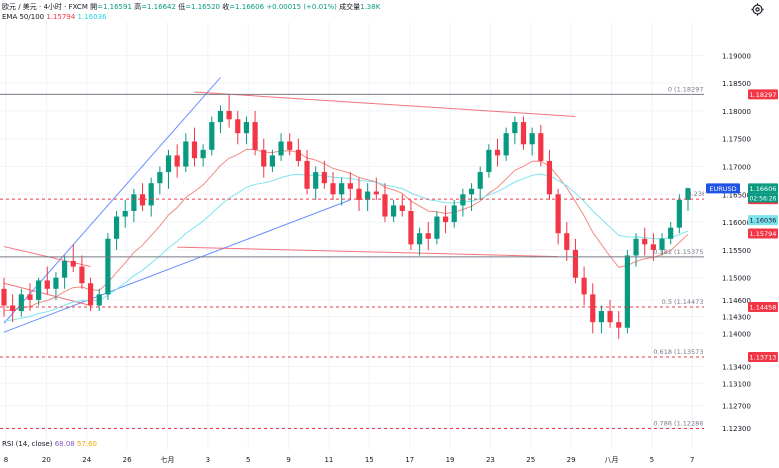 The width and height of the screenshot is (779, 468). What do you see at coordinates (350, 7) in the screenshot?
I see `volume-label: 成交量` at bounding box center [350, 7].